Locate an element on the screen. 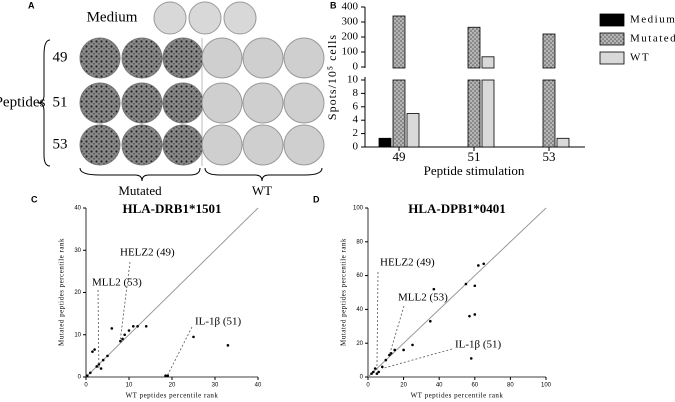 The height and width of the screenshot is (402, 675). panel-label: C is located at coordinates (34, 199).